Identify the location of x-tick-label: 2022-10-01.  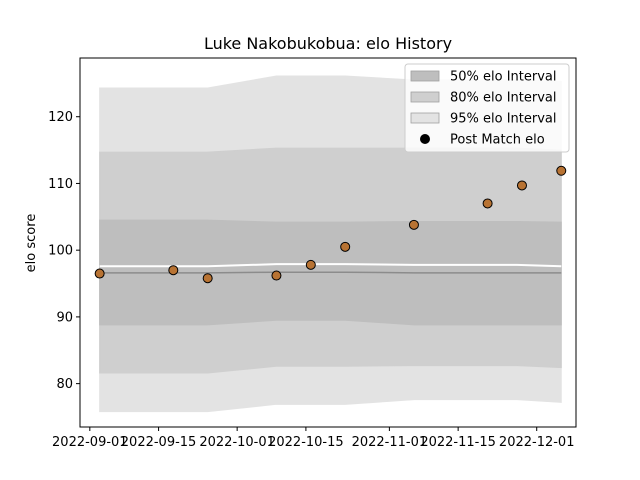
(237, 442).